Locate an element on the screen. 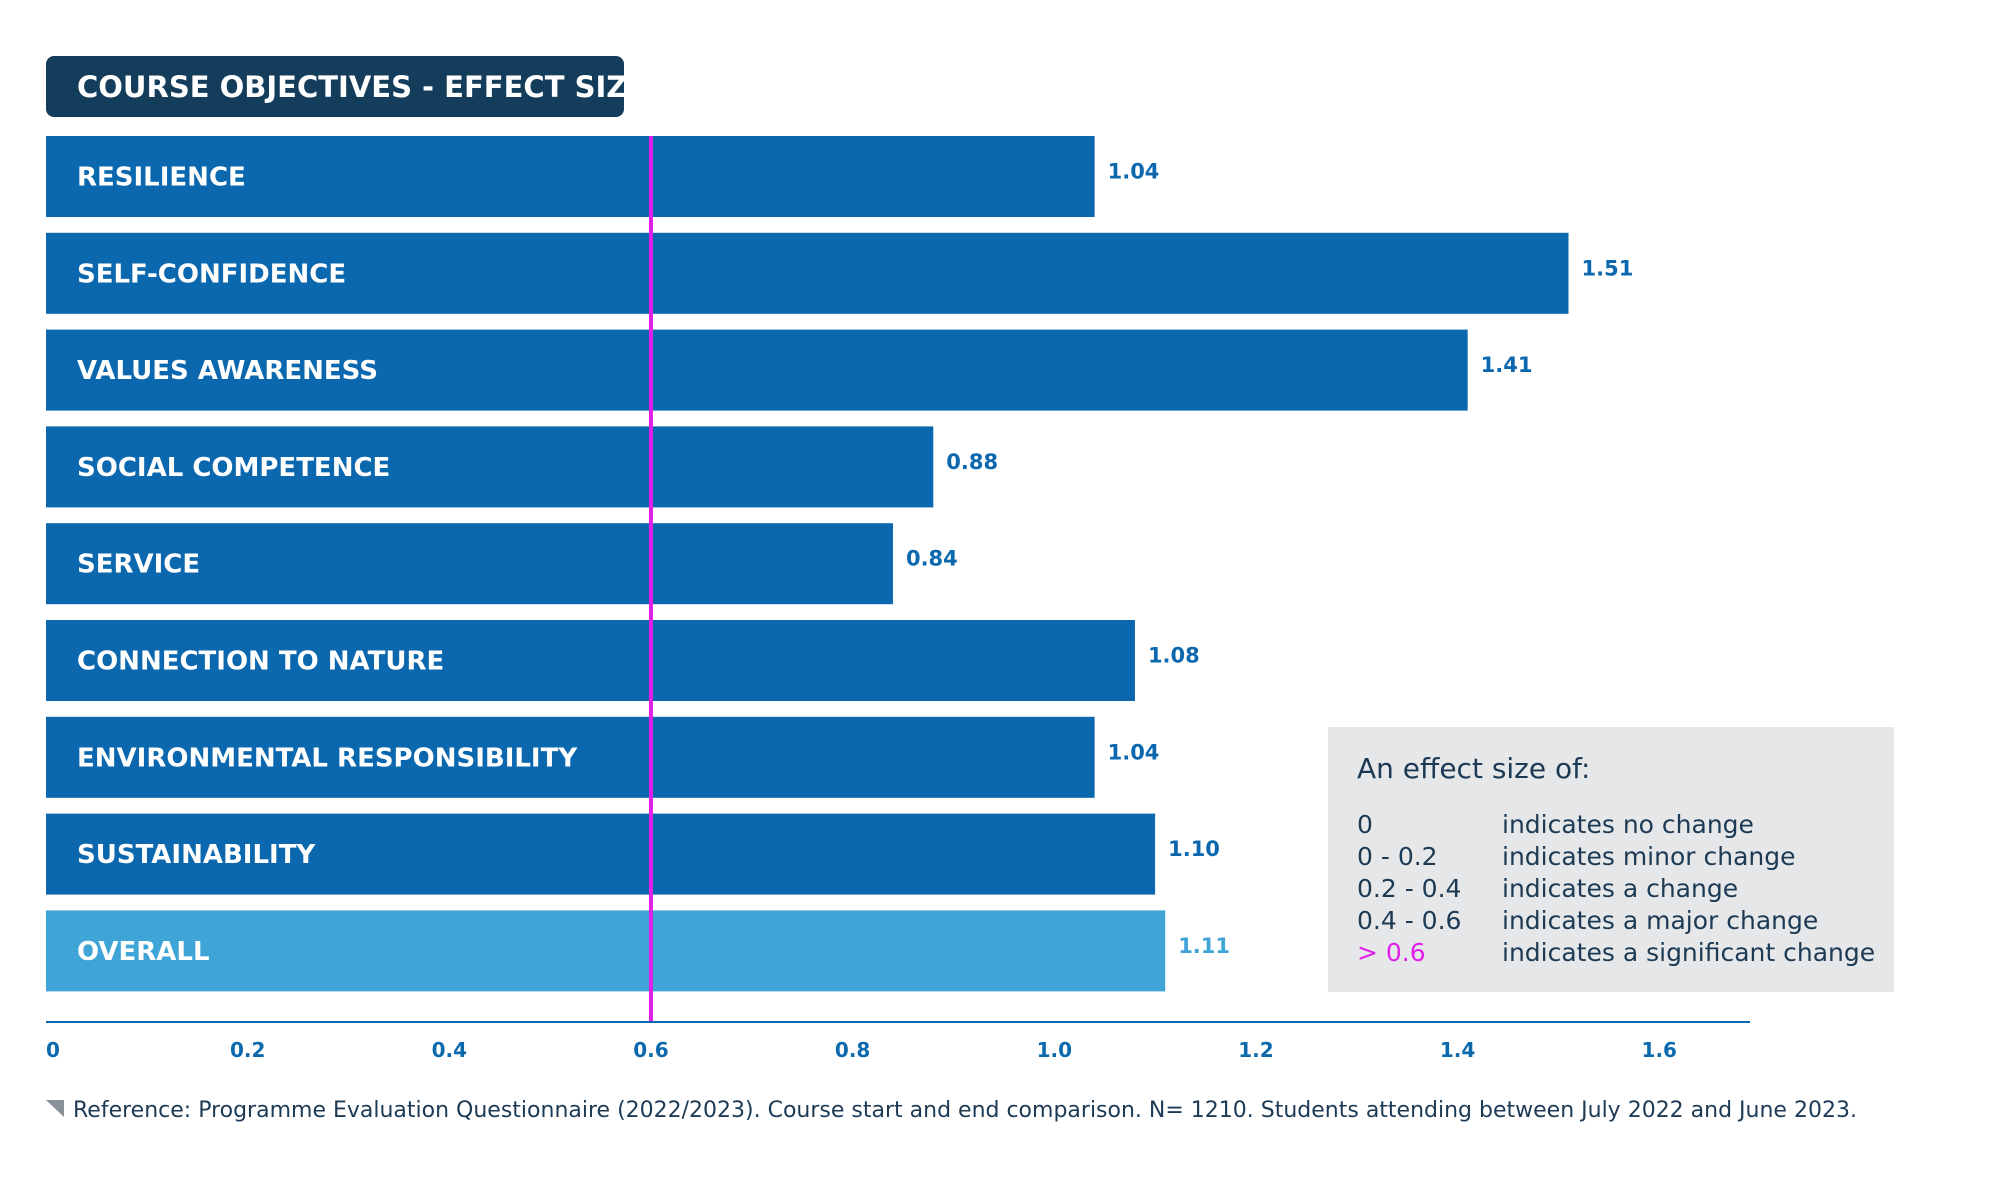  legend-range: 0 is located at coordinates (1365, 824).